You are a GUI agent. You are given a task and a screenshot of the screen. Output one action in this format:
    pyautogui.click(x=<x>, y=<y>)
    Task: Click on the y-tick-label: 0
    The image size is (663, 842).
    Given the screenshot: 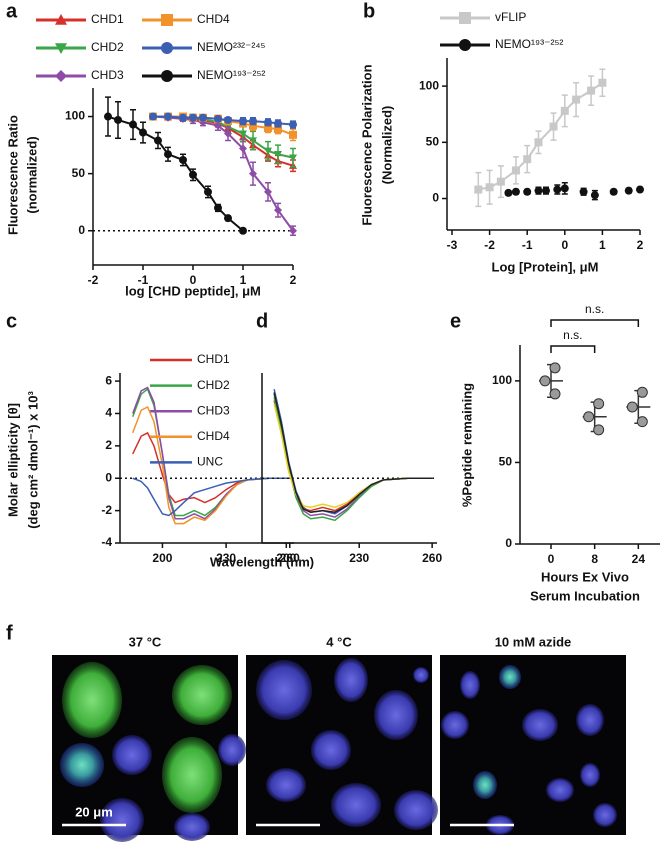 What is the action you would take?
    pyautogui.click(x=108, y=477)
    